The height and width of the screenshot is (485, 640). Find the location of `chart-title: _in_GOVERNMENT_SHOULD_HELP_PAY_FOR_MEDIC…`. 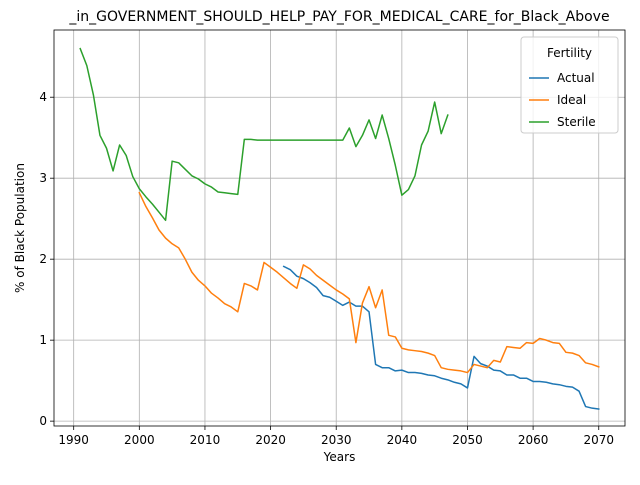

chart-title: _in_GOVERNMENT_SHOULD_HELP_PAY_FOR_MEDIC… is located at coordinates (338, 17).